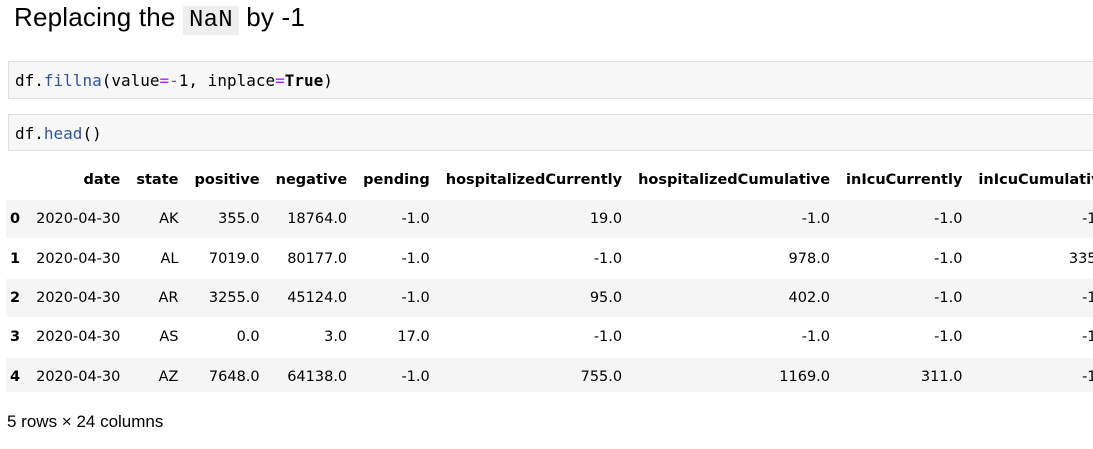  What do you see at coordinates (734, 374) in the screenshot?
I see `table-cell: 1169.0` at bounding box center [734, 374].